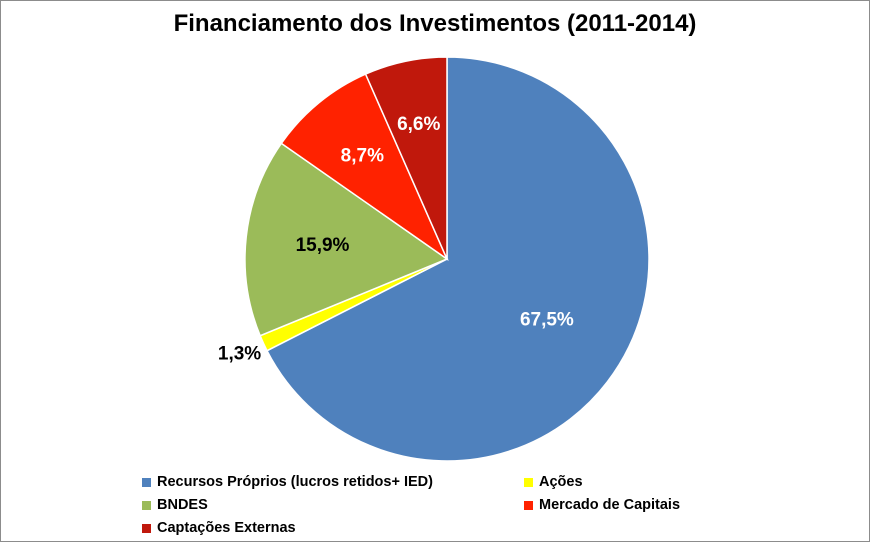 Image resolution: width=870 pixels, height=542 pixels. What do you see at coordinates (547, 320) in the screenshot?
I see `data-label-recursos-proprios-lucros-retidos-ied: 67,5%` at bounding box center [547, 320].